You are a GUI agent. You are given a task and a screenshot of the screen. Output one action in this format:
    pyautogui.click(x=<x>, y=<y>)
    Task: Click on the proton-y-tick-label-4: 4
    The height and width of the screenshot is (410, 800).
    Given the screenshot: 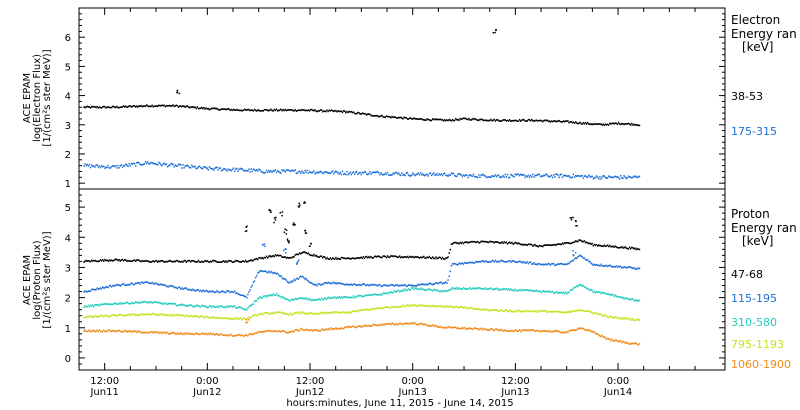 What is the action you would take?
    pyautogui.click(x=68, y=238)
    